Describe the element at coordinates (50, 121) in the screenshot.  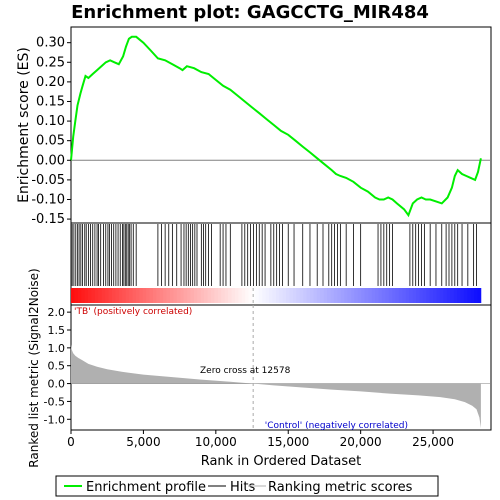
I see `es-y-tick-label: 0.10` at that location.